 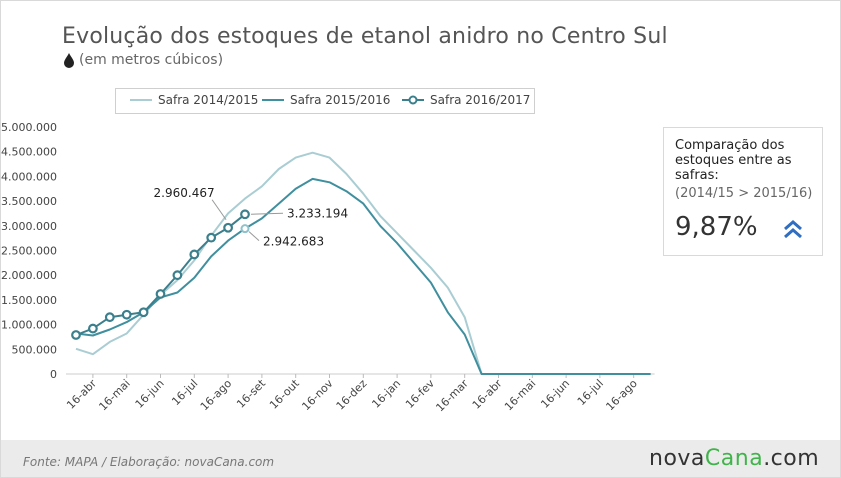 What do you see at coordinates (53, 374) in the screenshot?
I see `y-tick-label: 0` at bounding box center [53, 374].